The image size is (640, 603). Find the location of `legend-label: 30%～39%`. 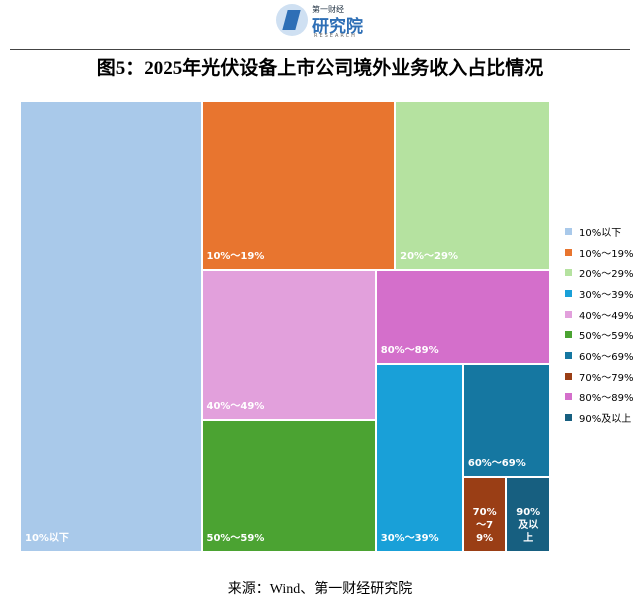

legend-label: 30%～39% is located at coordinates (606, 295).